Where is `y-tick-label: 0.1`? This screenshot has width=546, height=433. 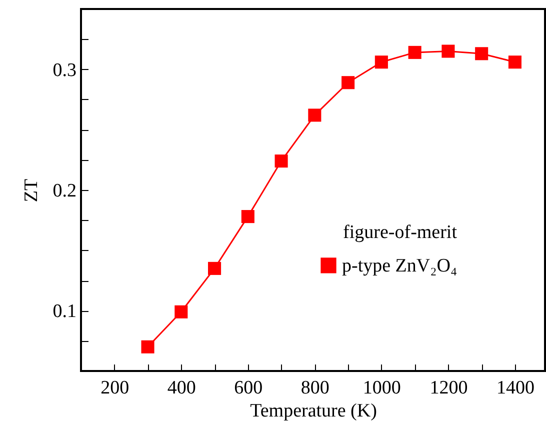 y-tick-label: 0.1 is located at coordinates (64, 311).